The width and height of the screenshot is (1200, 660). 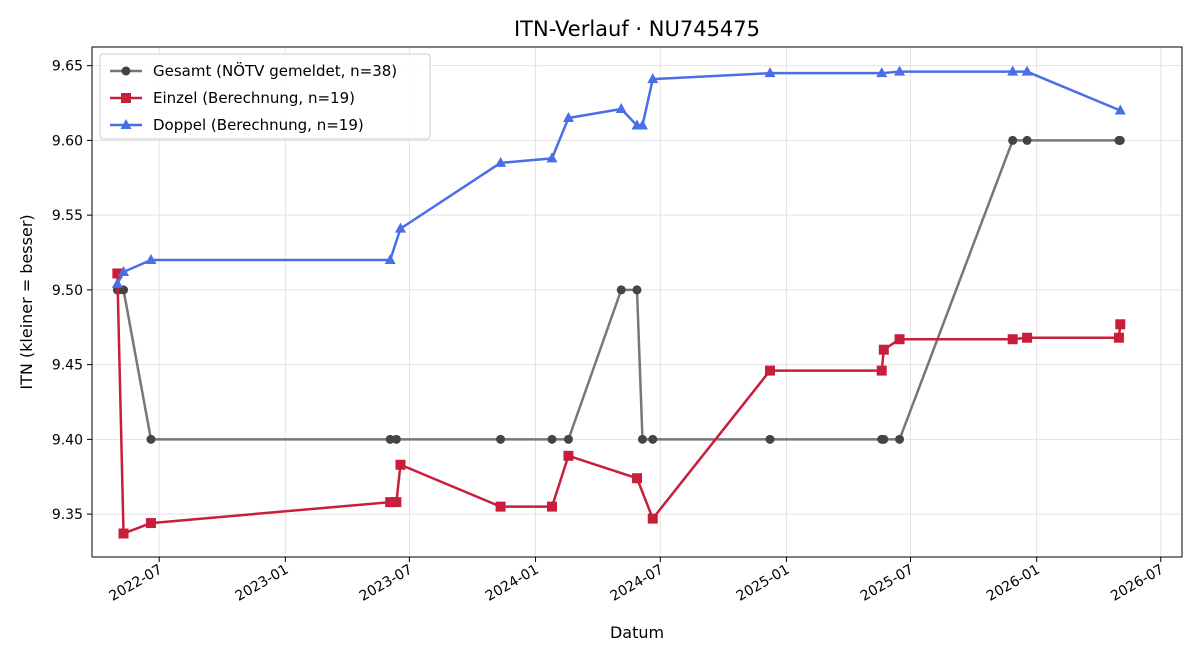 I want to click on x-tick-label: 2023-07, so click(x=386, y=583).